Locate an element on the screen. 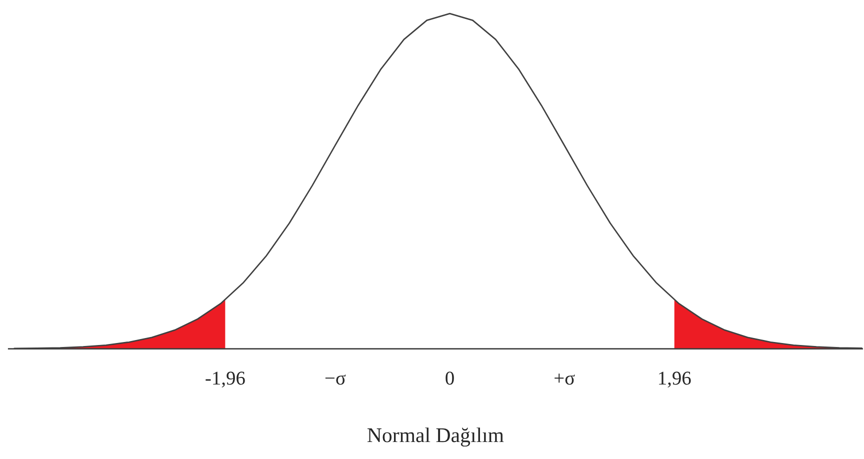 Image resolution: width=864 pixels, height=459 pixels. x-tick-label: −σ is located at coordinates (335, 379).